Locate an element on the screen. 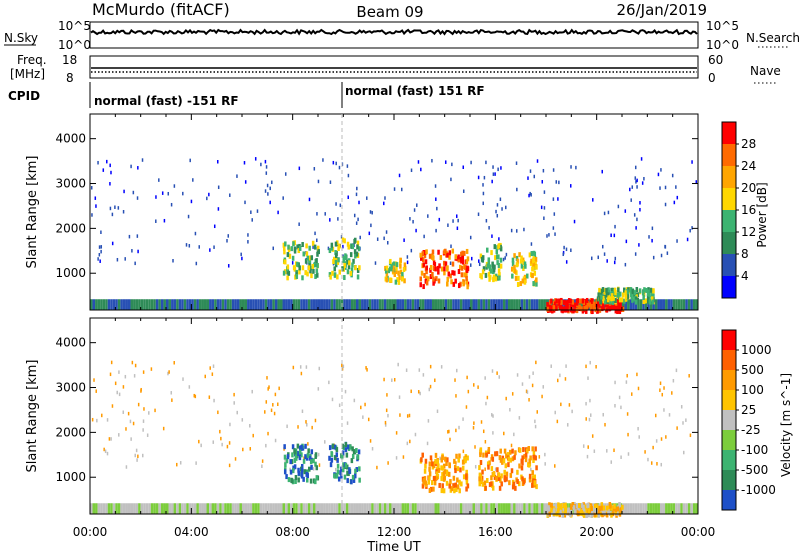  nsky-line is located at coordinates (394, 32).